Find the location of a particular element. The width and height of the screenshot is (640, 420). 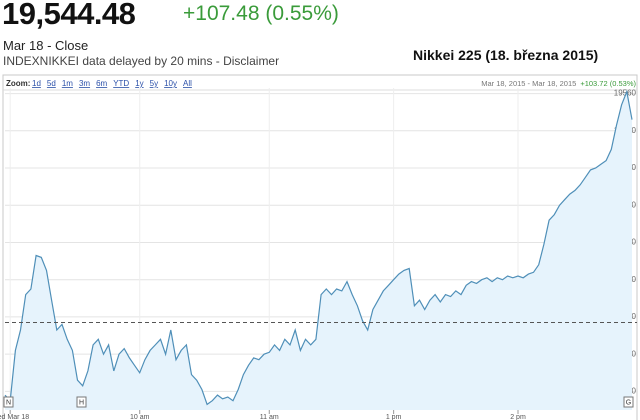

zoom-option: 1y is located at coordinates (139, 83).